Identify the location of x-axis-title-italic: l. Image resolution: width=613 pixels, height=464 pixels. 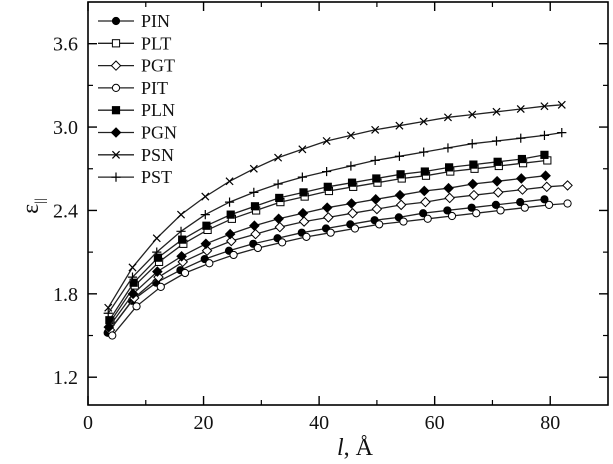
(340, 448).